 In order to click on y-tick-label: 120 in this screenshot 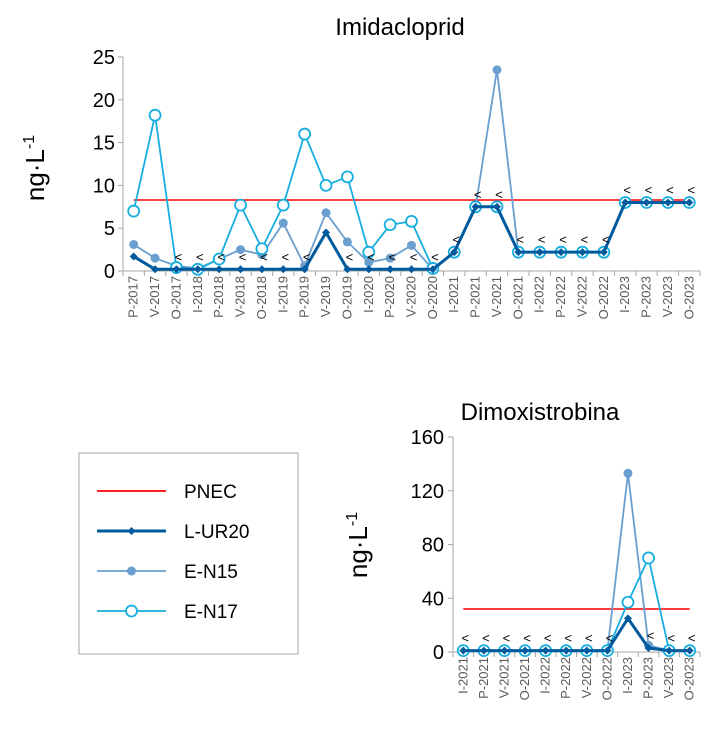, I will do `click(427, 492)`.